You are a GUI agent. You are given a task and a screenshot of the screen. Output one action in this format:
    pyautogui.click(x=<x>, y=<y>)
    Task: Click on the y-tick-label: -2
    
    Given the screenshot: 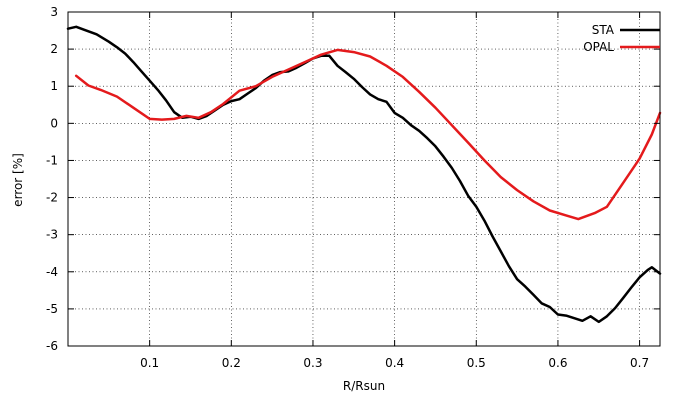 What is the action you would take?
    pyautogui.click(x=52, y=198)
    